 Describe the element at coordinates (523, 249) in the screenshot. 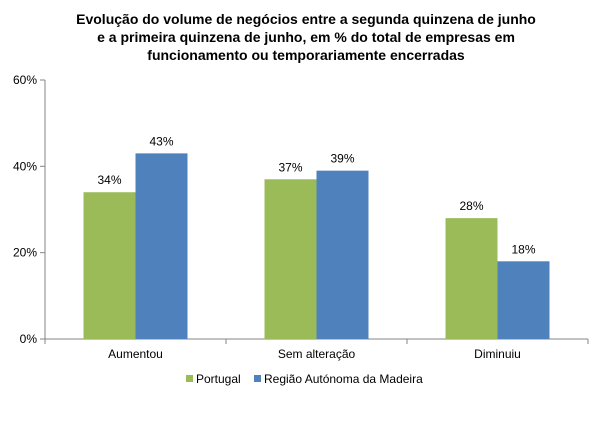

I see `data-label: 18%` at that location.